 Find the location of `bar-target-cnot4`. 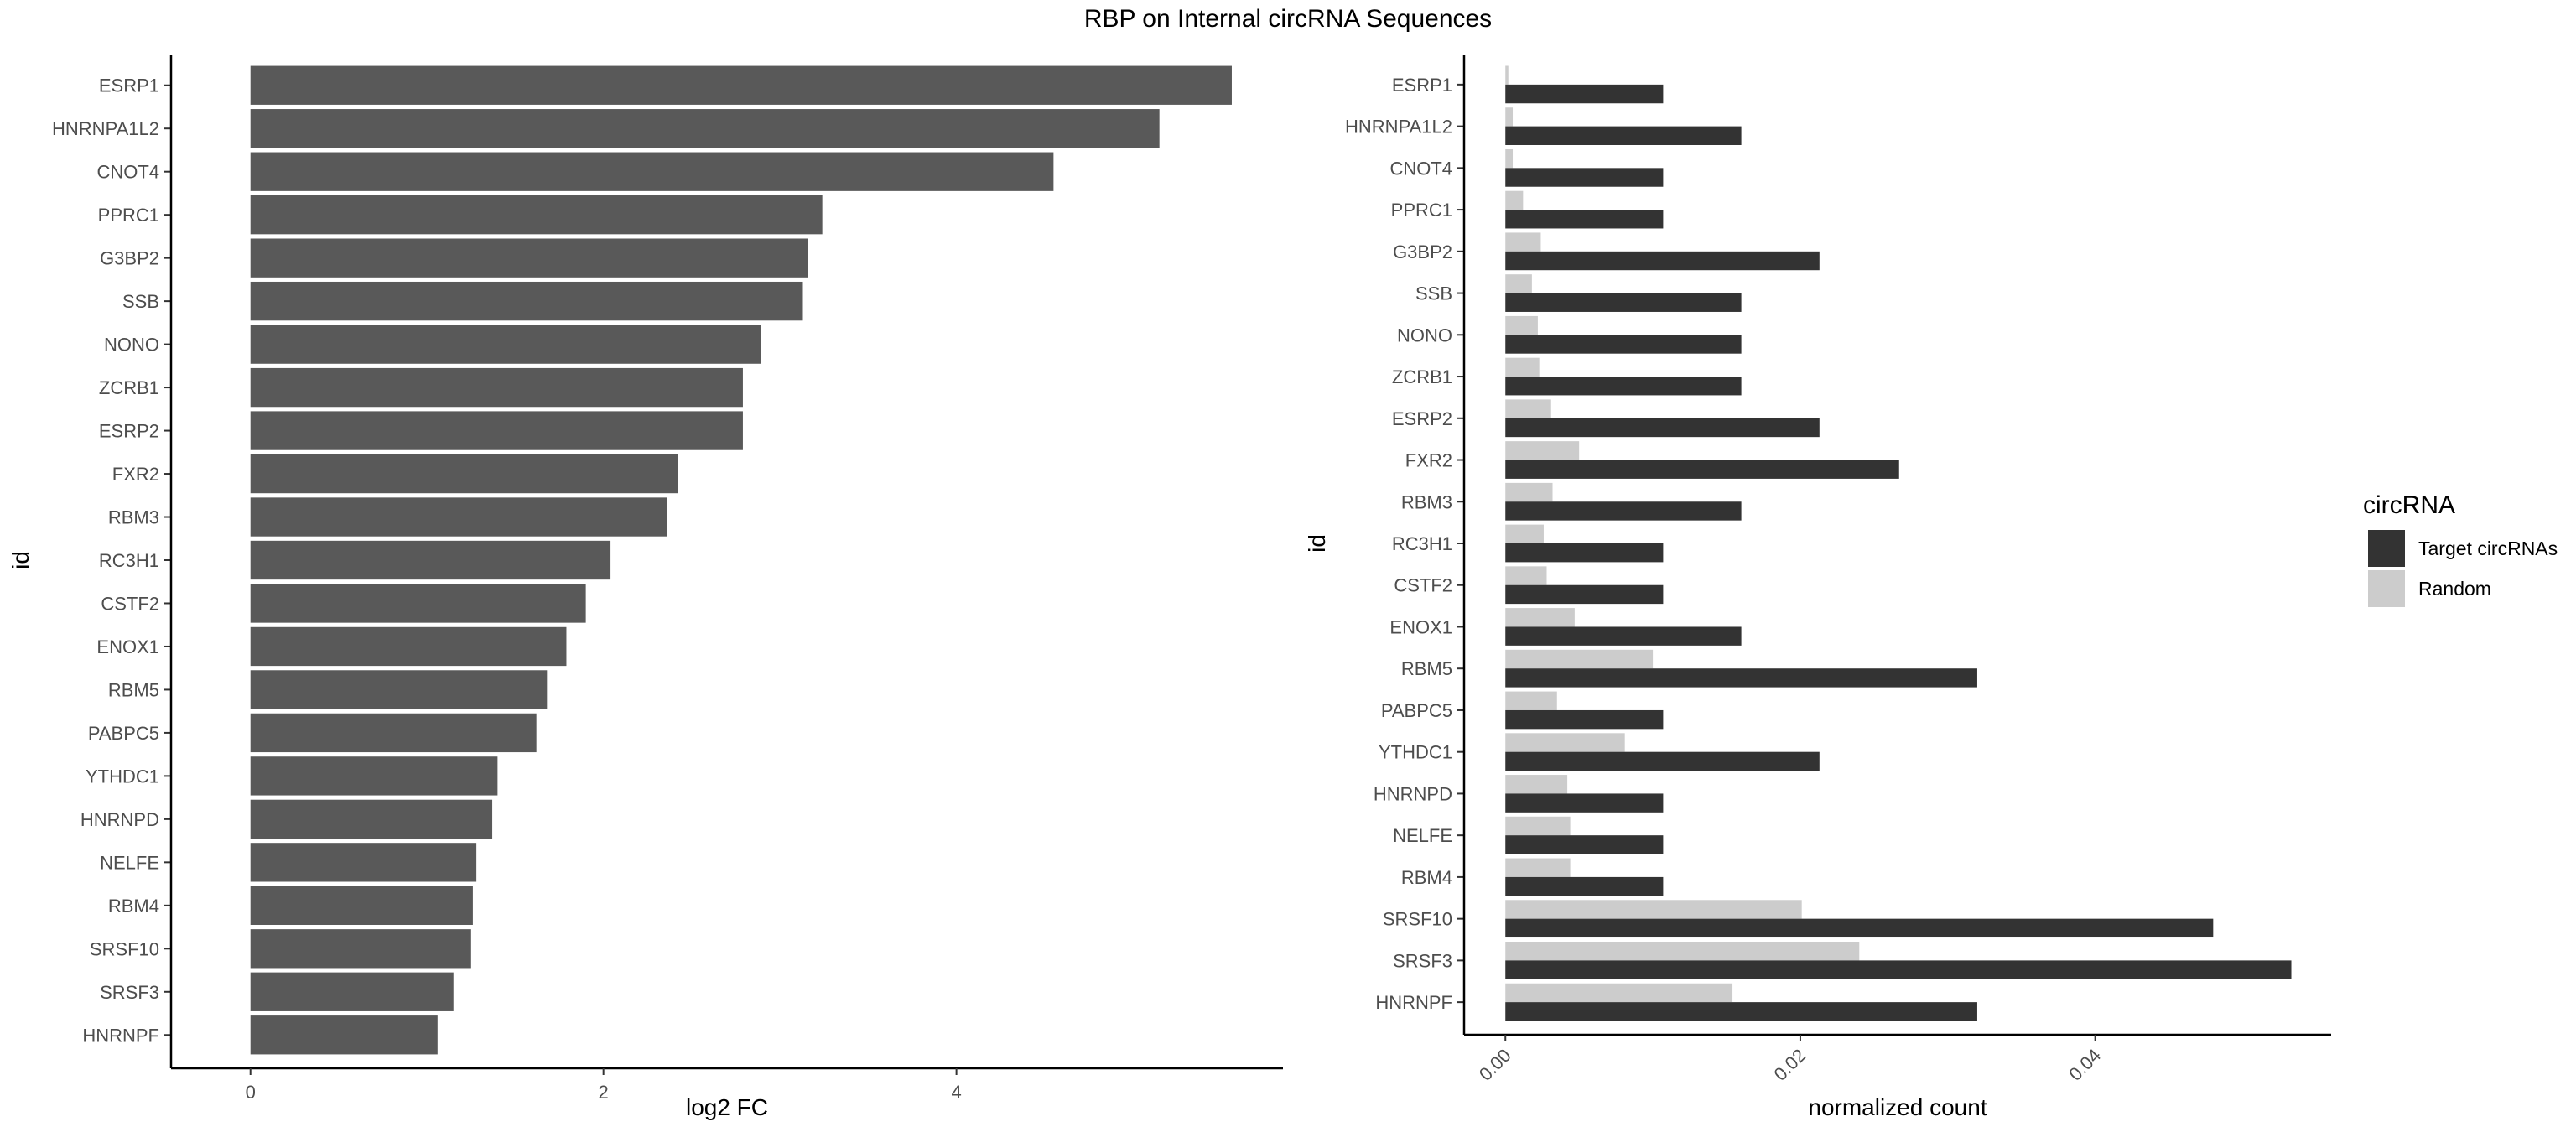

bar-target-cnot4 is located at coordinates (1584, 177).